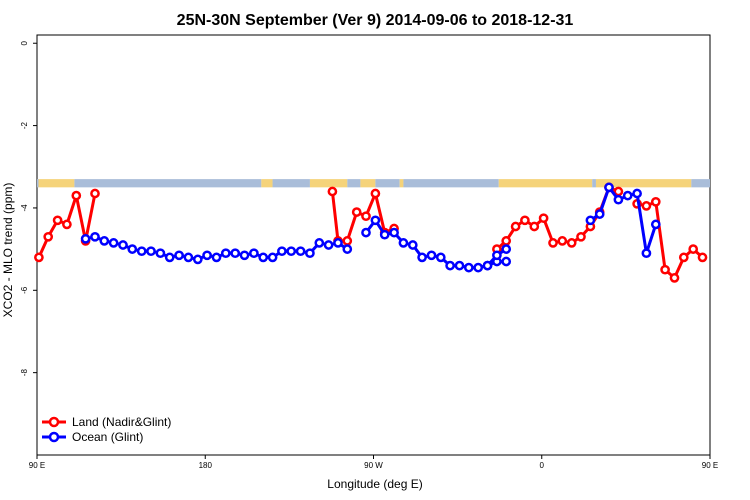 The width and height of the screenshot is (750, 500). I want to click on legend: Land (Nadir&Glint) Ocean (Glint), so click(106, 429).